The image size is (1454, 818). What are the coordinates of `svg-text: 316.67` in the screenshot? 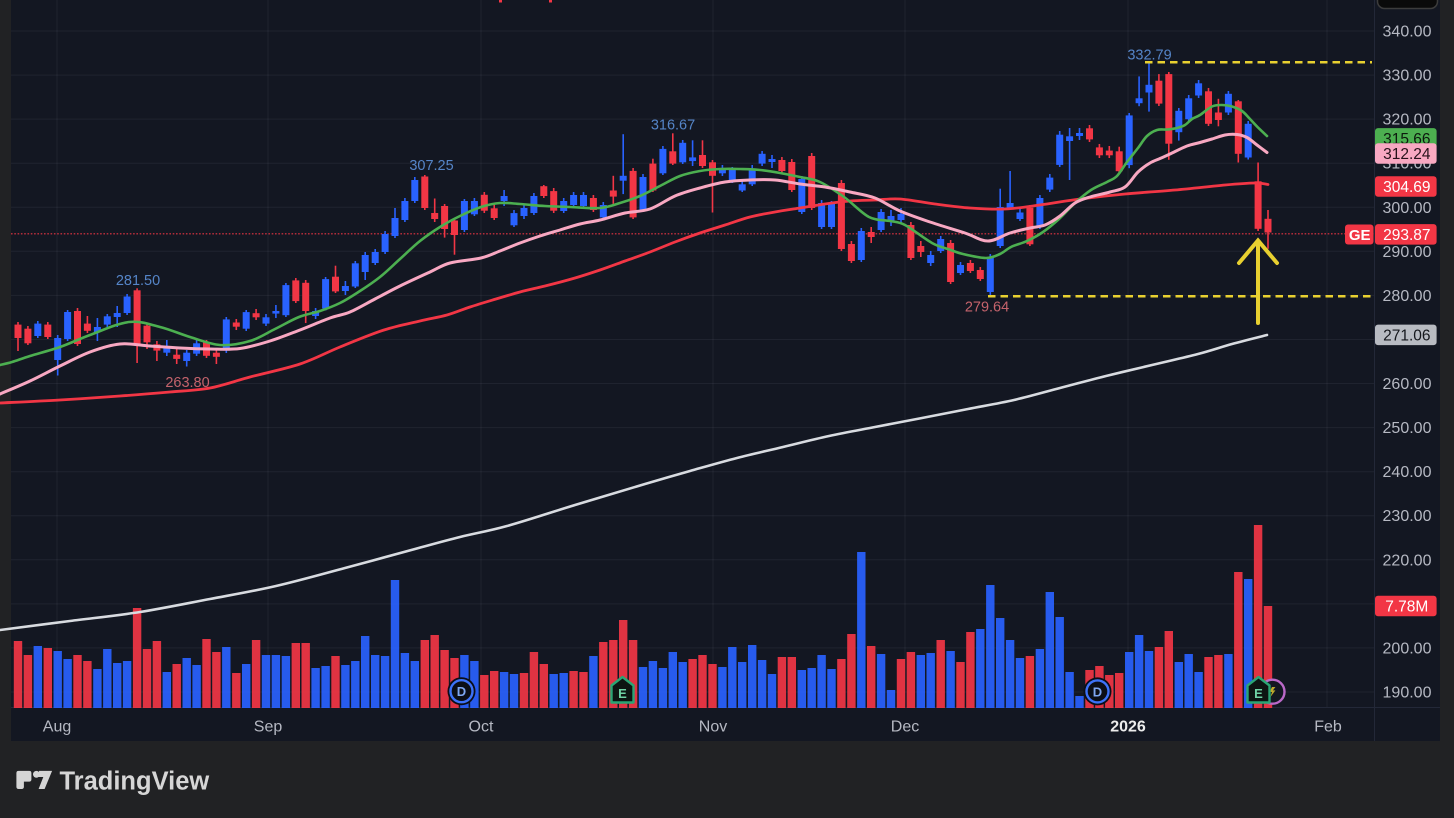 It's located at (673, 126).